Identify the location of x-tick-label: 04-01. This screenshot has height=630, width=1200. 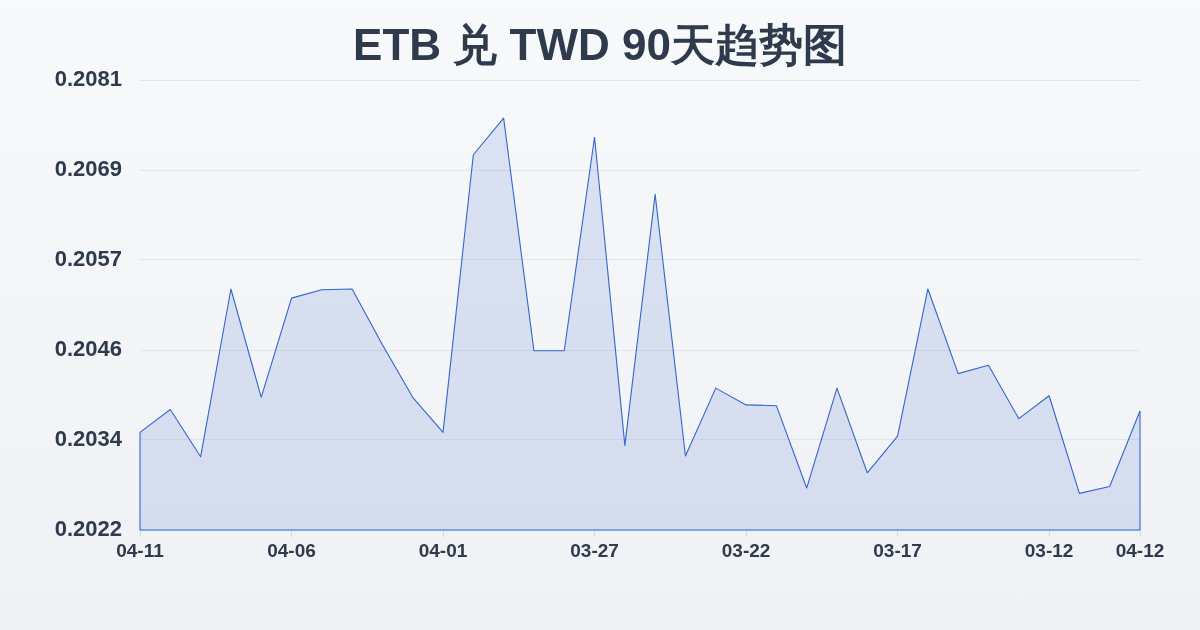
(443, 550).